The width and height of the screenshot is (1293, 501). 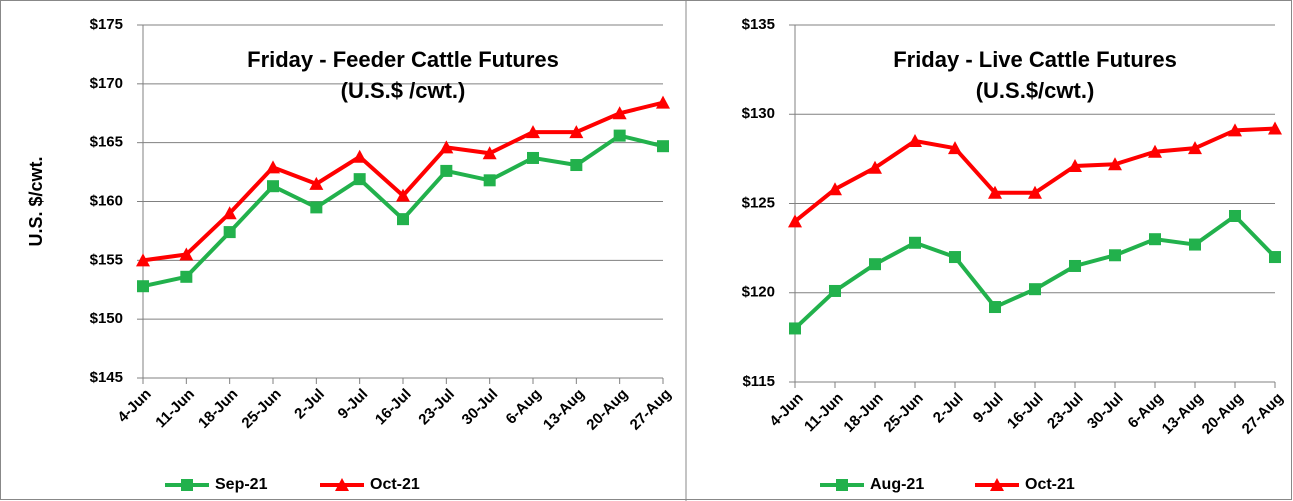 What do you see at coordinates (106, 377) in the screenshot?
I see `y-tick-label: $145` at bounding box center [106, 377].